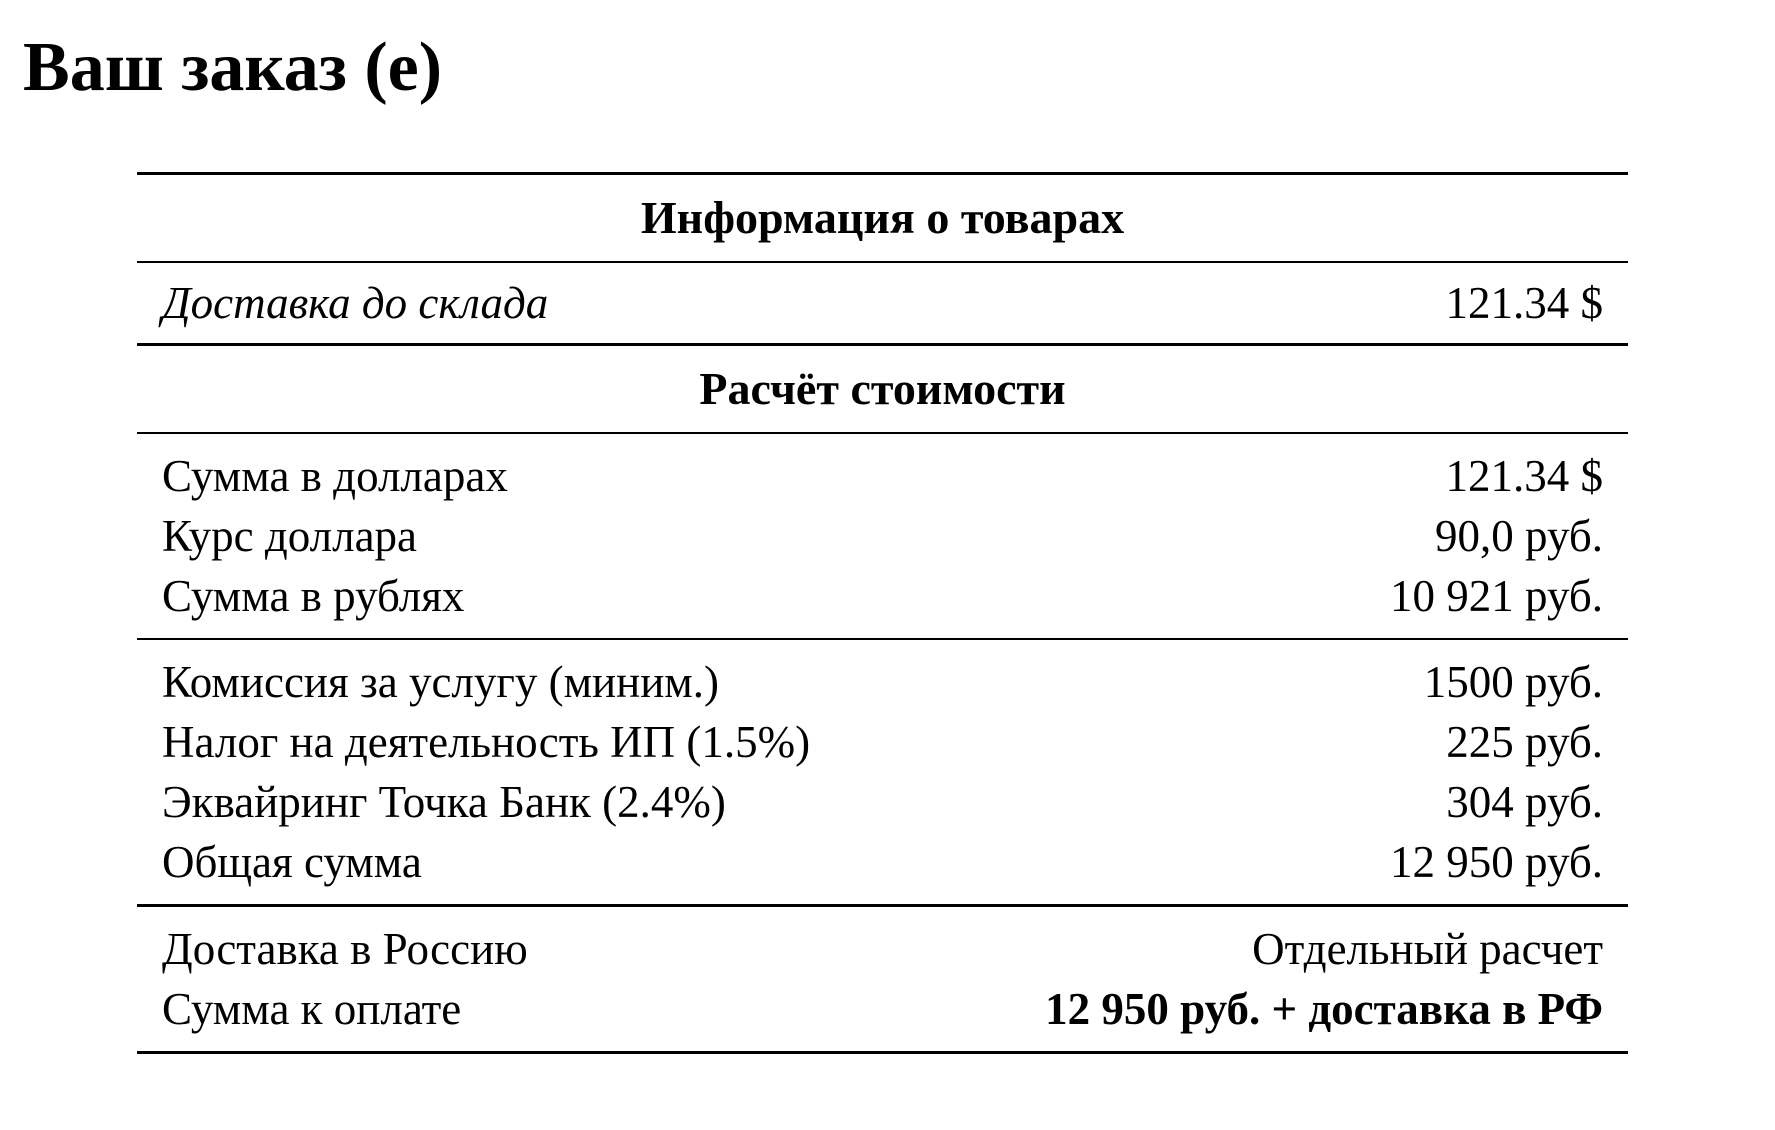 The height and width of the screenshot is (1130, 1775). Describe the element at coordinates (1524, 802) in the screenshot. I see `row-value: 304 руб.` at that location.